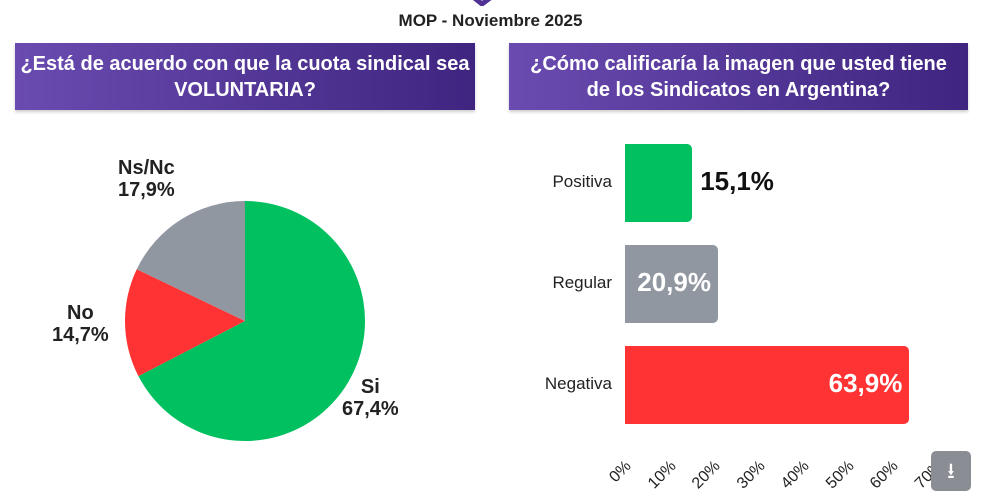 The image size is (981, 501). What do you see at coordinates (582, 282) in the screenshot?
I see `bar-category: Regular` at bounding box center [582, 282].